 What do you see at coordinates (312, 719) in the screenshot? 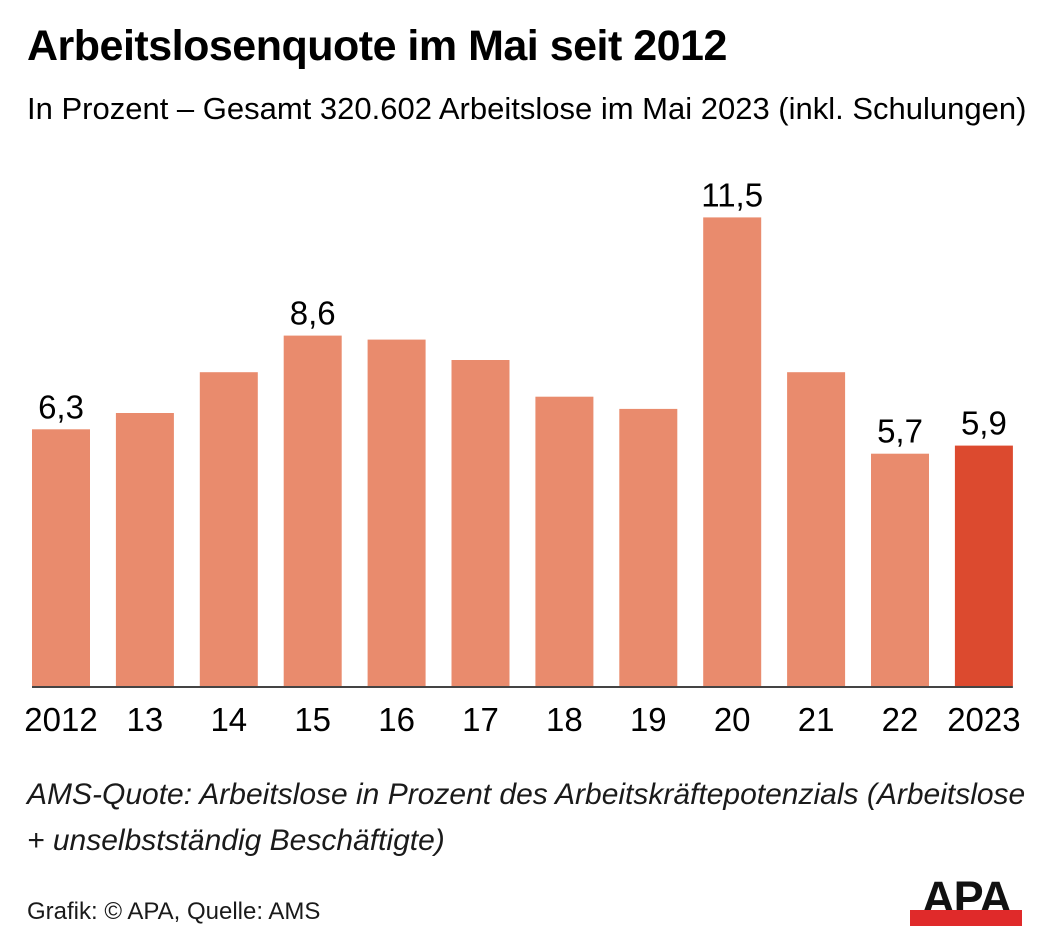
I see `x-tick-label-15: 15` at bounding box center [312, 719].